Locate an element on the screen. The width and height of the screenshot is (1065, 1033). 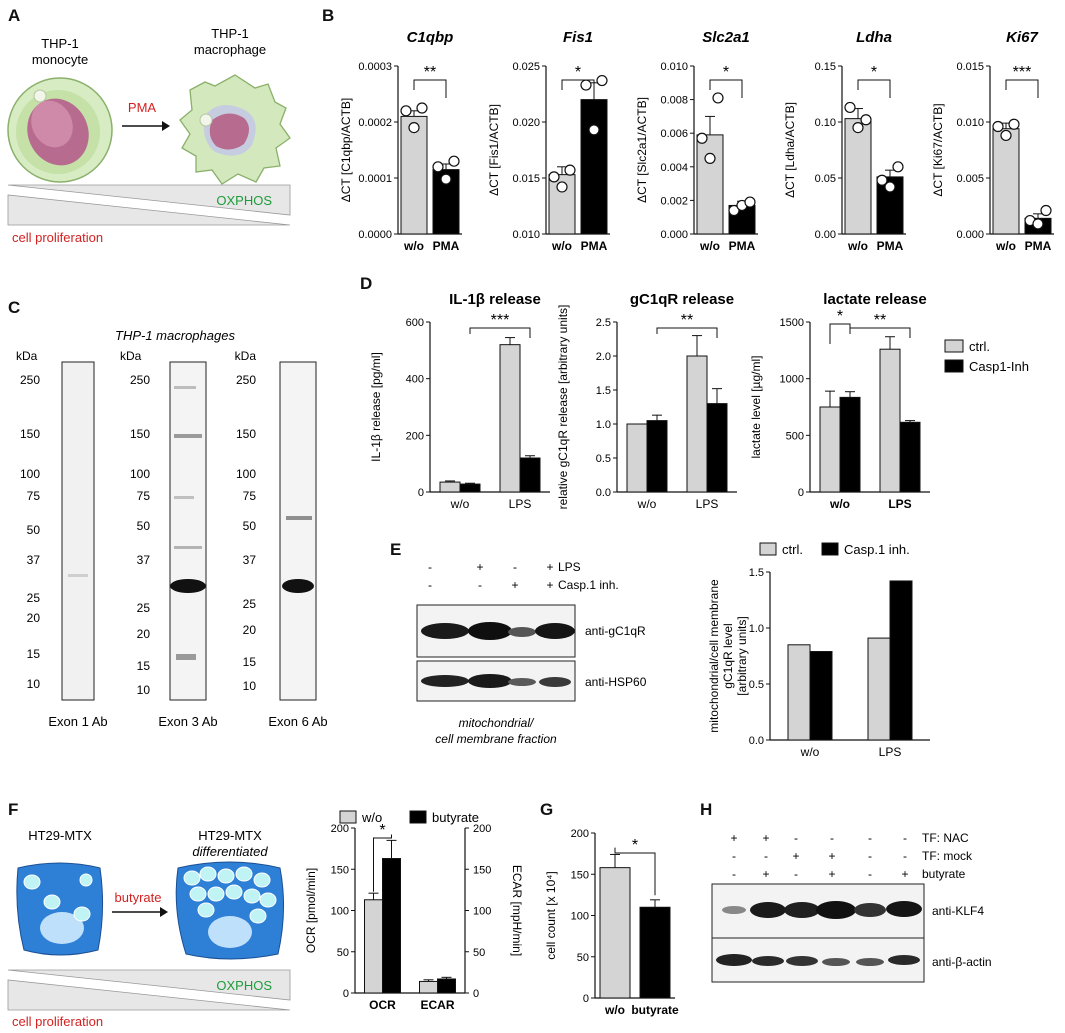
exon3-label: Exon 3 Ab is located at coordinates (187, 721).